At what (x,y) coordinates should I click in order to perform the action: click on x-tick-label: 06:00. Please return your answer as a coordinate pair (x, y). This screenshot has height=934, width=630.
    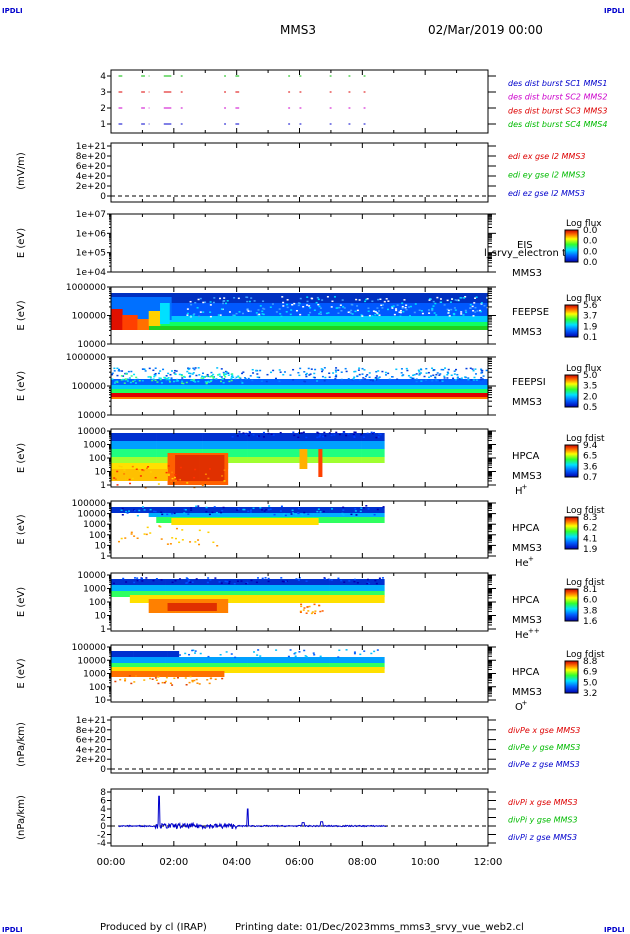
    Looking at the image, I should click on (299, 862).